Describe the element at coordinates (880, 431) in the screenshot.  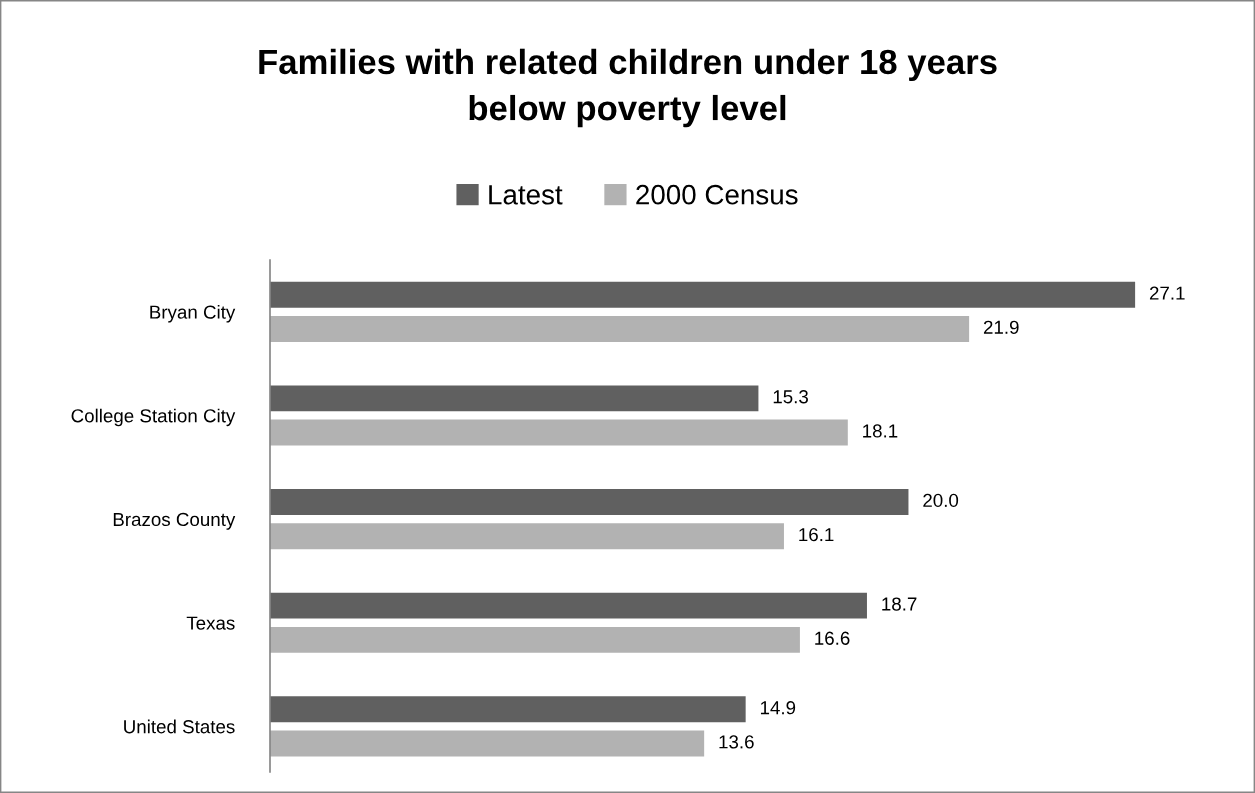
I see `data-label: 18.1` at that location.